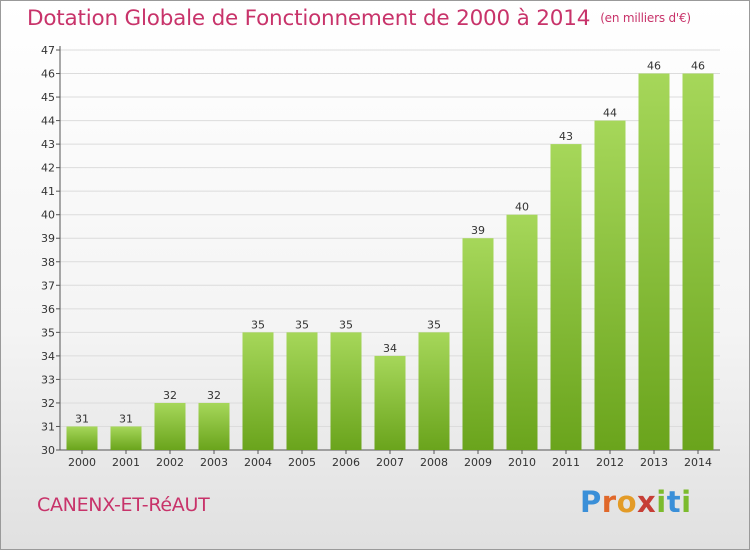  I want to click on x-tick-label: 2013, so click(654, 462).